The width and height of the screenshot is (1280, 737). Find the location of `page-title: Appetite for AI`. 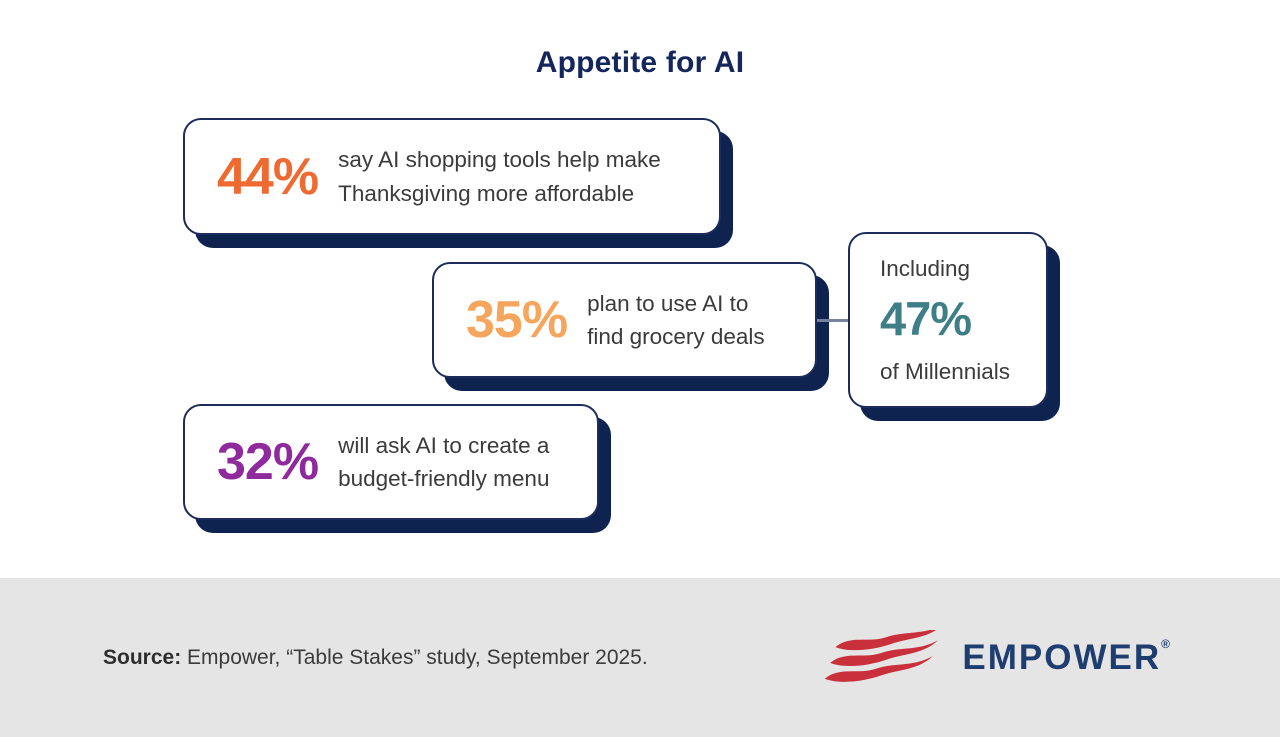

page-title: Appetite for AI is located at coordinates (640, 62).